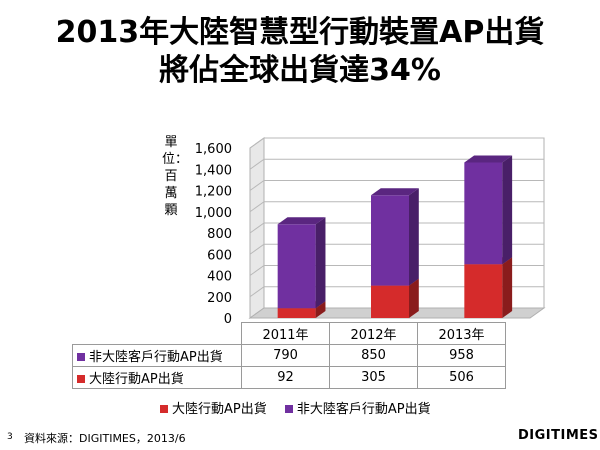  I want to click on chart-legend: 大陸行動AP出貨 非大陸客戶行動AP出貨, so click(302, 407).